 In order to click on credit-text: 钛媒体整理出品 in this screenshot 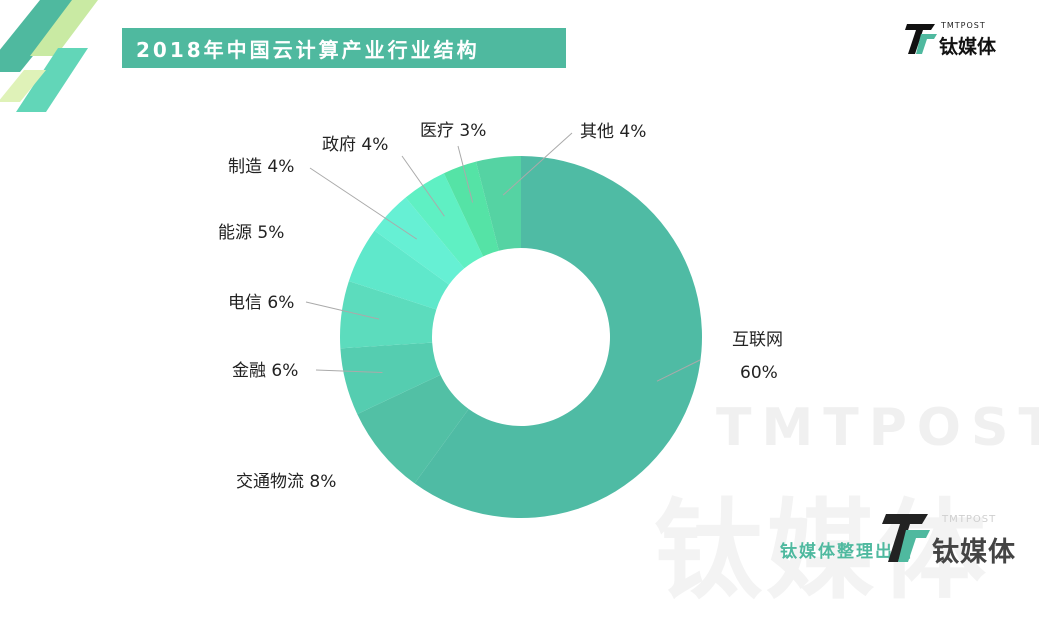, I will do `click(846, 552)`.